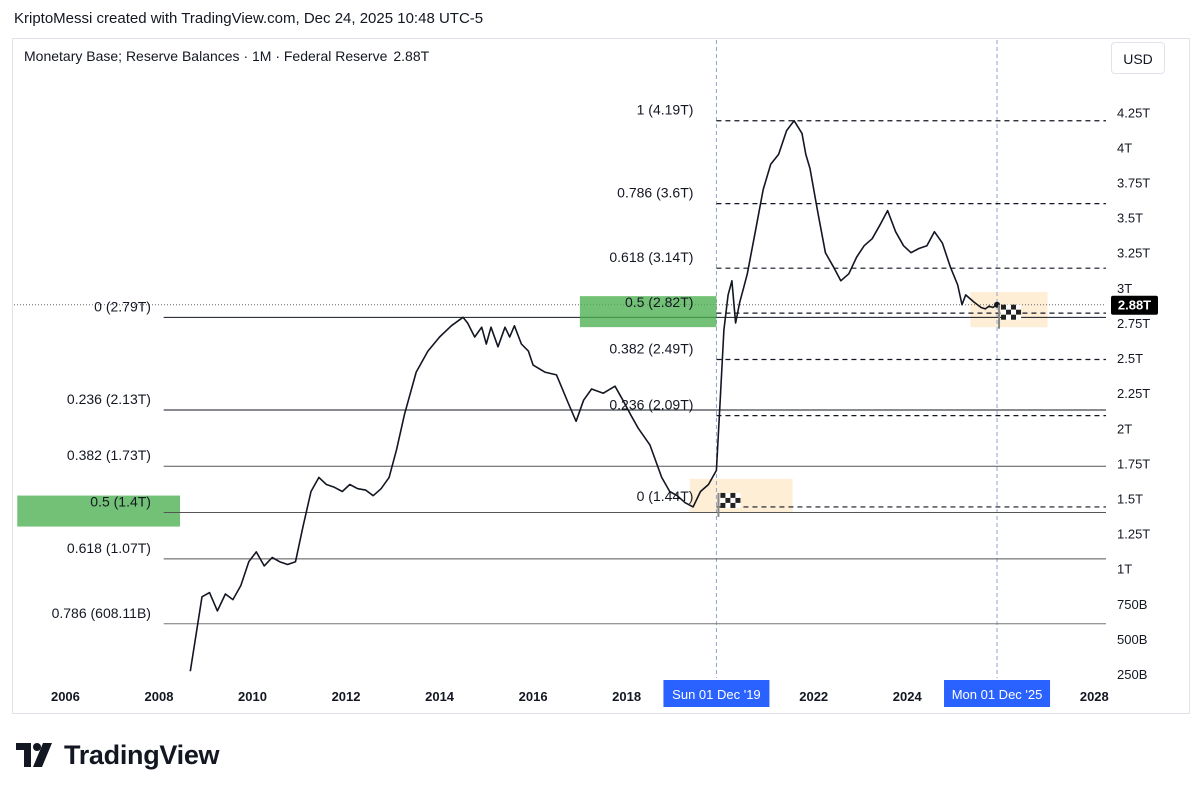 The height and width of the screenshot is (794, 1200). I want to click on y-tick-label: 2.75T, so click(1133, 323).